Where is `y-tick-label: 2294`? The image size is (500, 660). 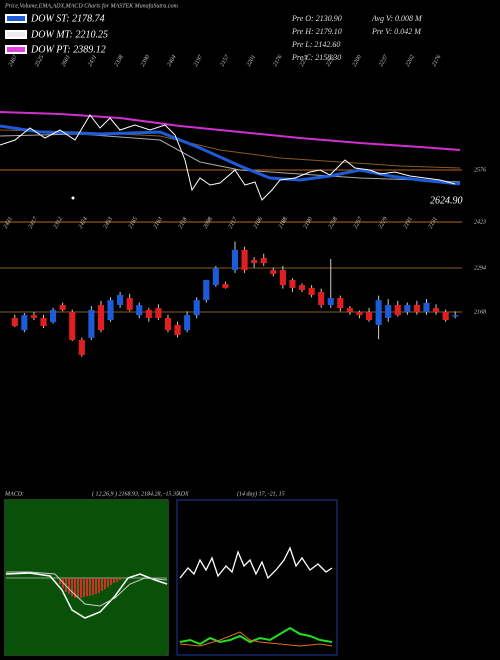
y-tick-label: 2294 is located at coordinates (480, 267).